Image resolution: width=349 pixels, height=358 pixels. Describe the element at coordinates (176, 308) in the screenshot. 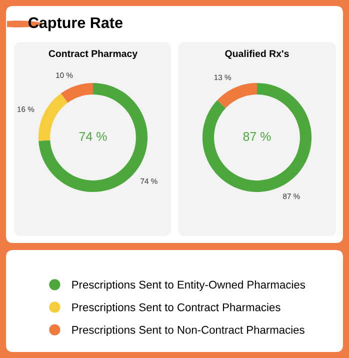

I see `legend-label: Prescriptions Sent to Contract Pharmacies` at that location.